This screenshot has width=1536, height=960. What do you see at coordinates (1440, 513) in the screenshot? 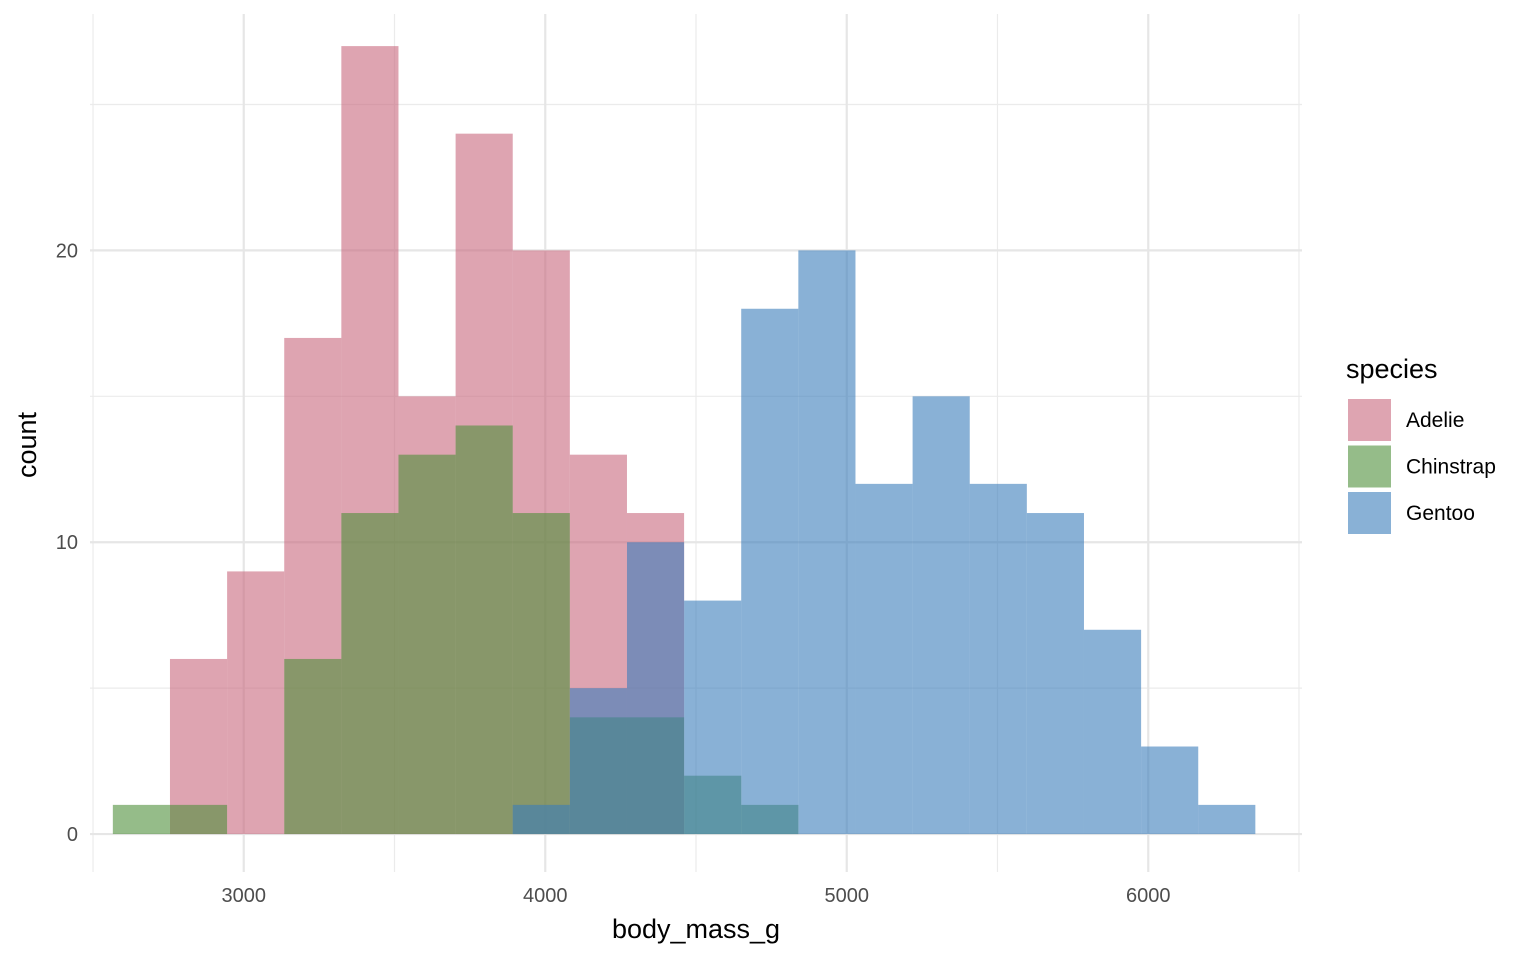
I see `legend-label: Gentoo` at bounding box center [1440, 513].